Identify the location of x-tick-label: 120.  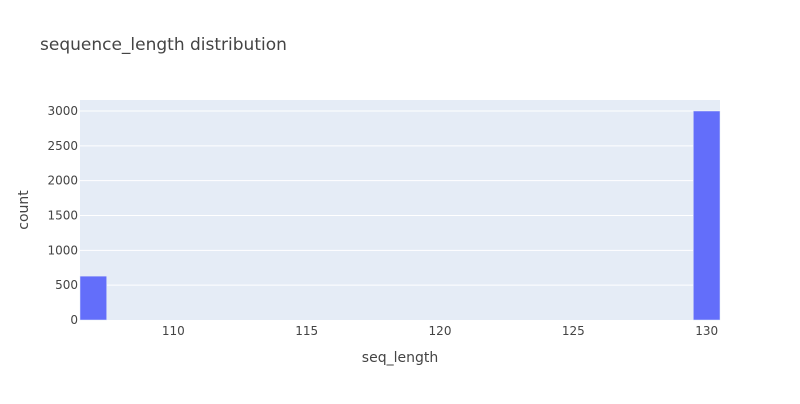
(440, 331).